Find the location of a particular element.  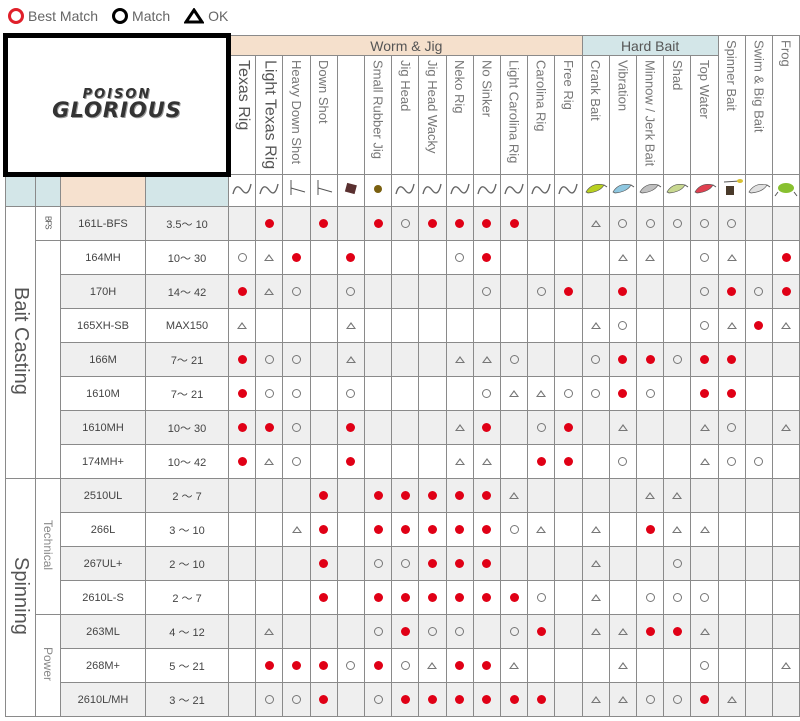

table-row: 266L 3 ～ 10 is located at coordinates (403, 530).